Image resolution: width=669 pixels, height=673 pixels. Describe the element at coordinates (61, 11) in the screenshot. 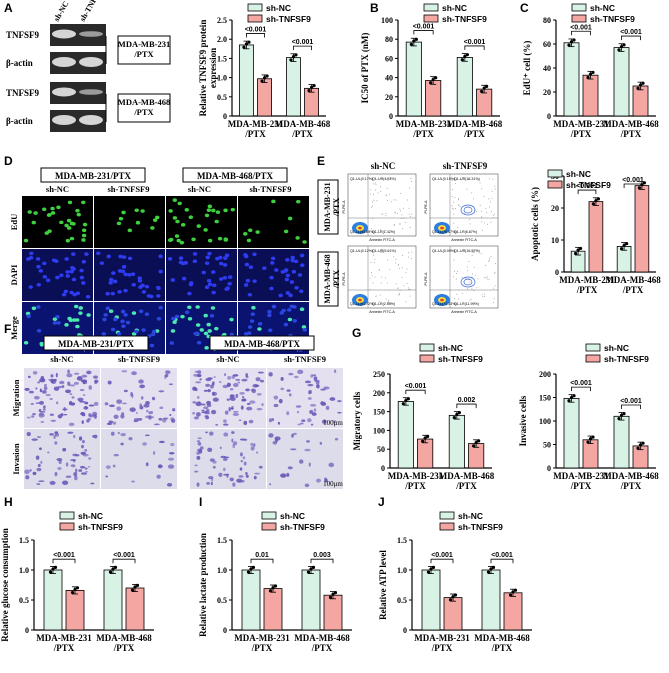

I see `blot-col-label: sh-NC` at that location.